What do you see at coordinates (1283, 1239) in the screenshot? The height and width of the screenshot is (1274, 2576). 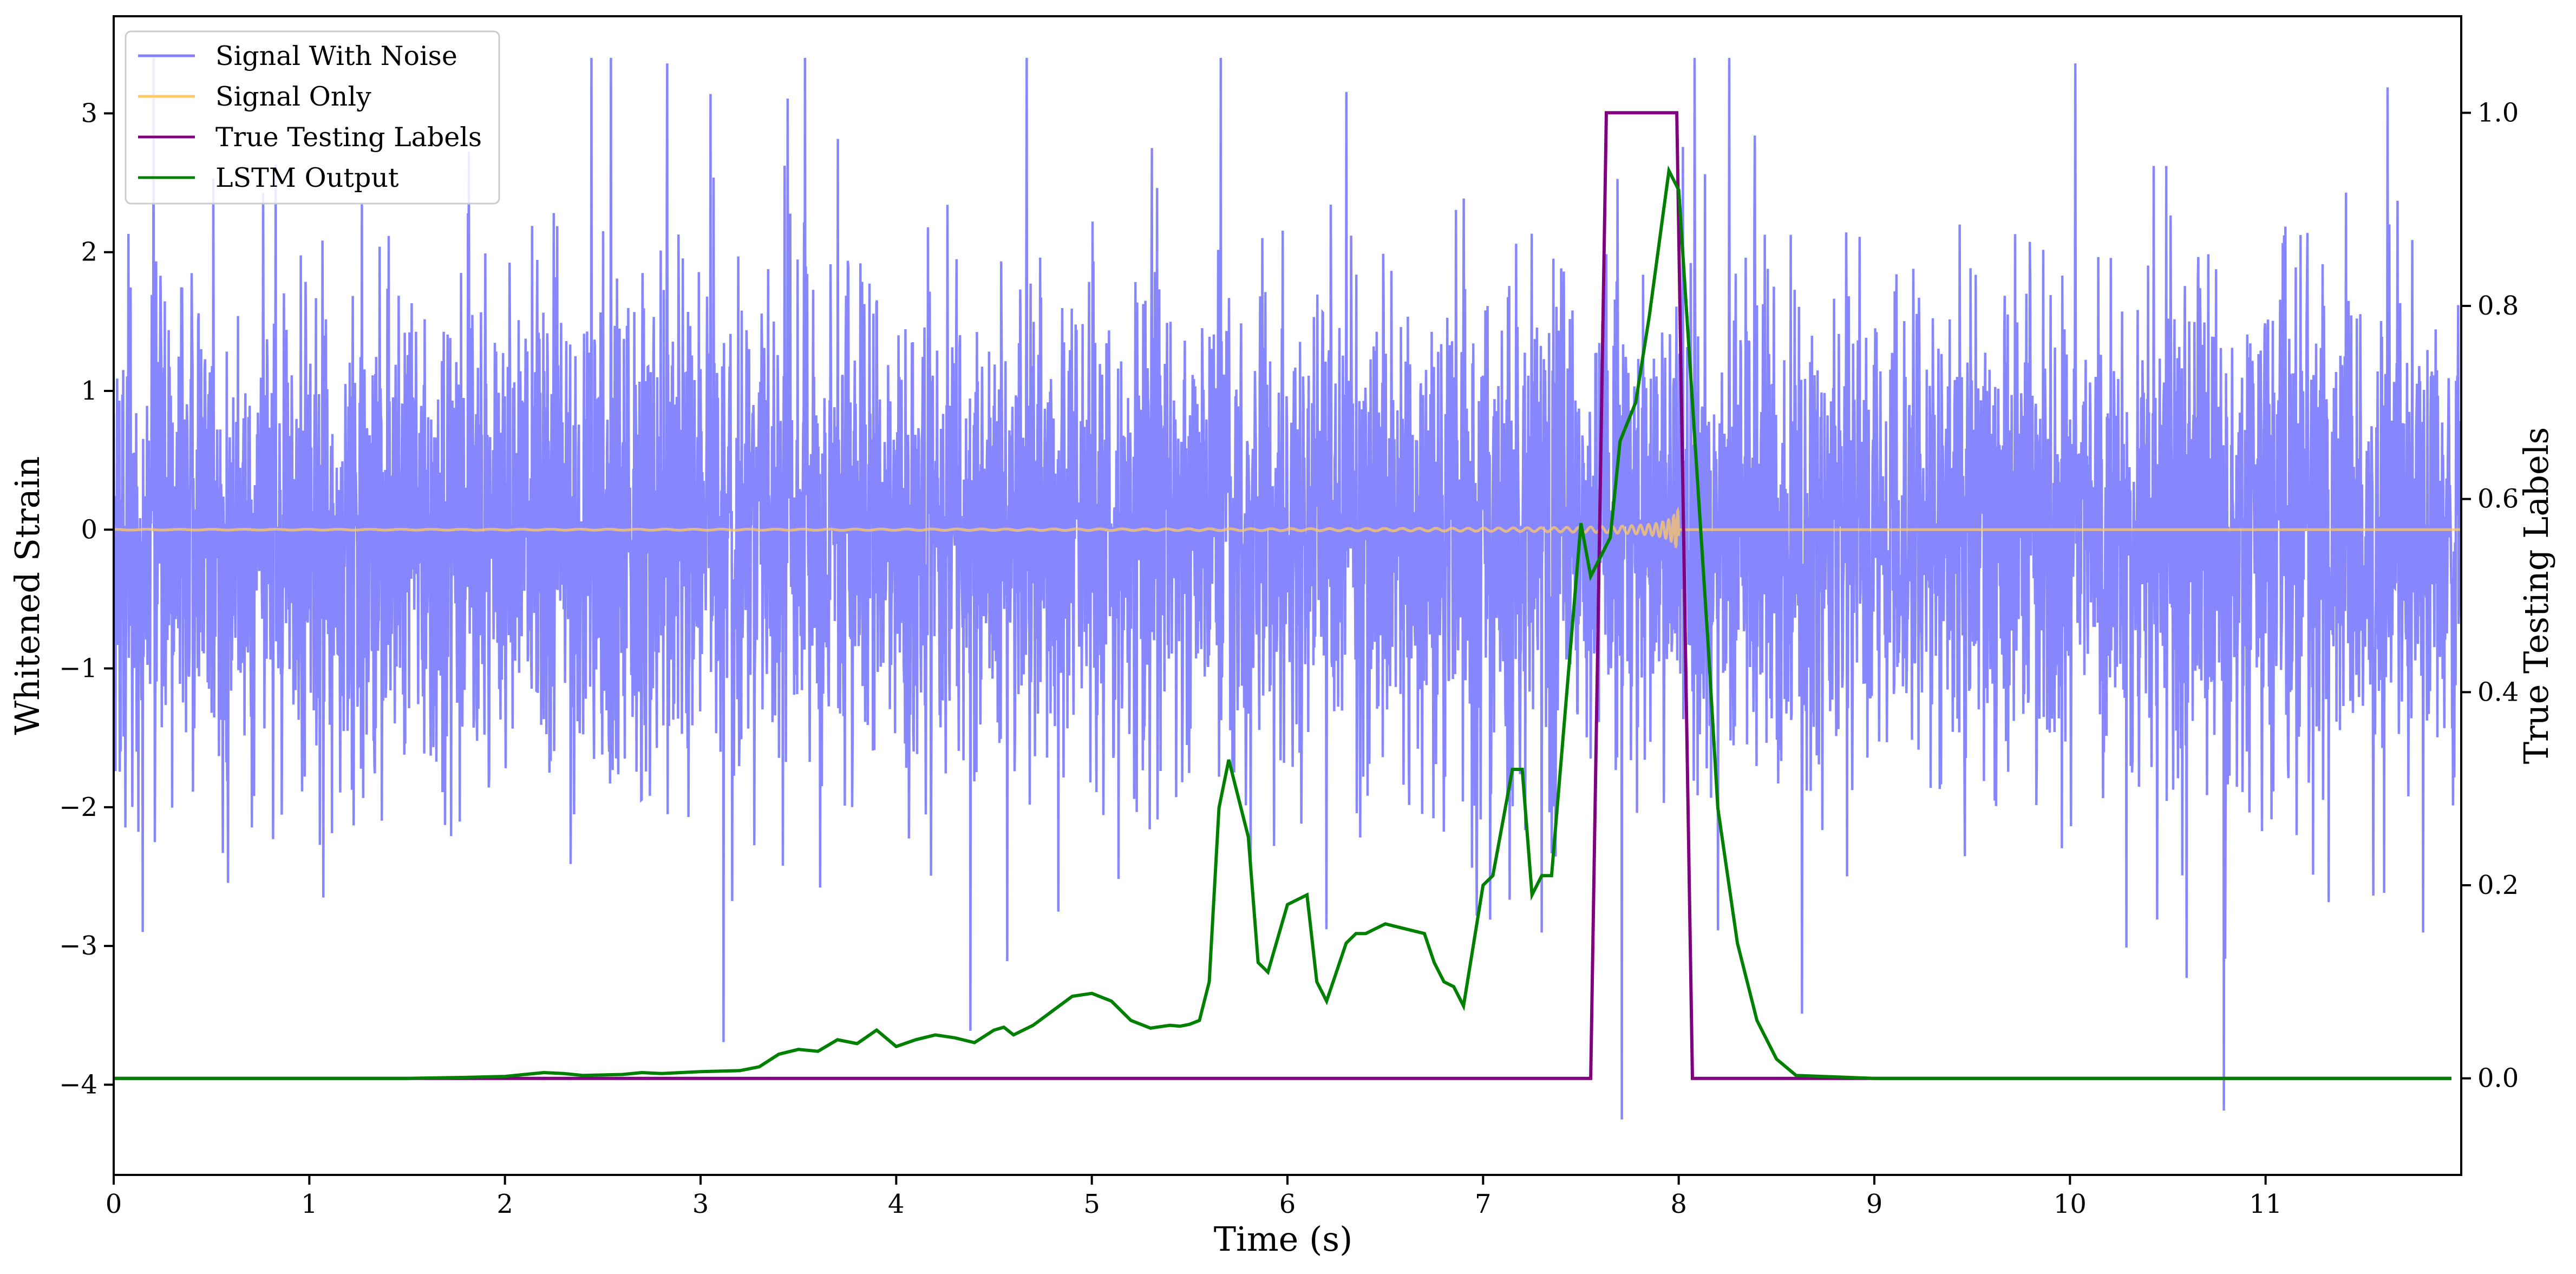 I see `x-axis-label: Time (s)` at bounding box center [1283, 1239].